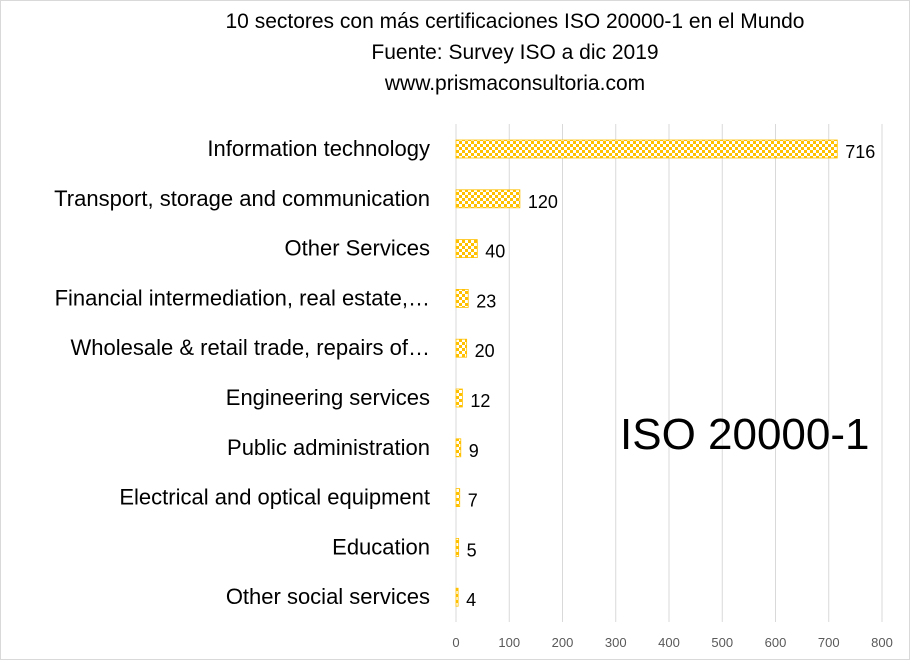  What do you see at coordinates (242, 198) in the screenshot?
I see `category-label: Transport, storage and communication` at bounding box center [242, 198].